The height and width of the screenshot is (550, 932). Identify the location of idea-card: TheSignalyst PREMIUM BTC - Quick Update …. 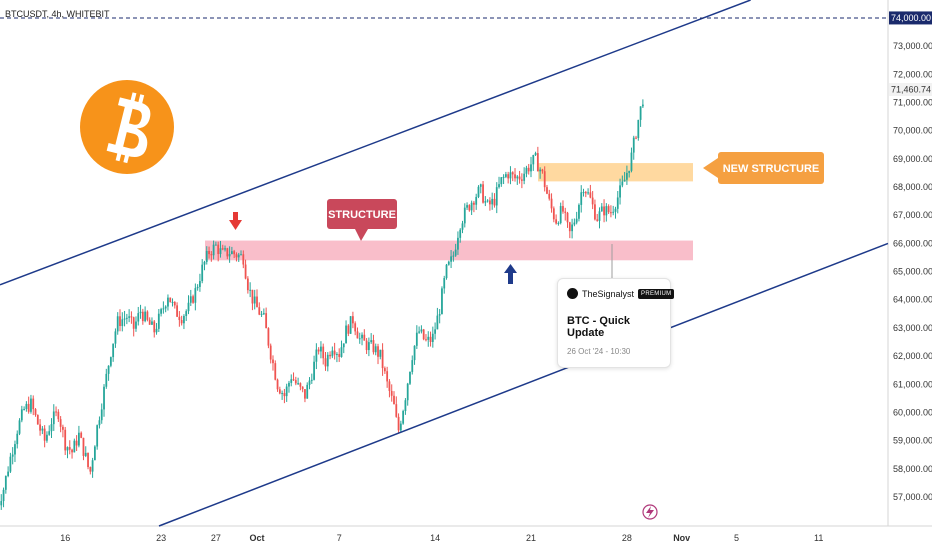
(616, 323).